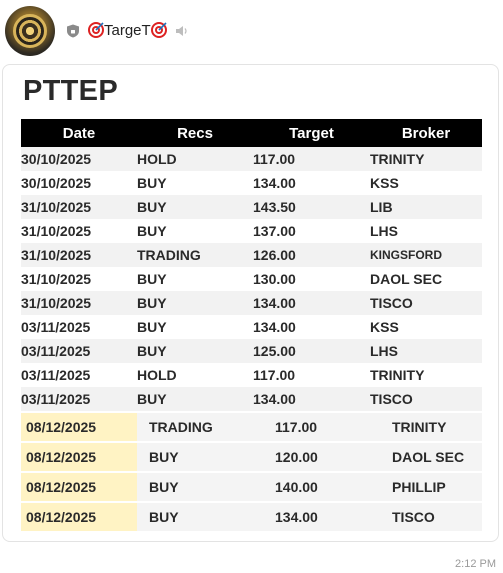 The width and height of the screenshot is (503, 573). I want to click on table-row: 08/12/2025 BUY 120.00 DAOL SEC, so click(251, 456).